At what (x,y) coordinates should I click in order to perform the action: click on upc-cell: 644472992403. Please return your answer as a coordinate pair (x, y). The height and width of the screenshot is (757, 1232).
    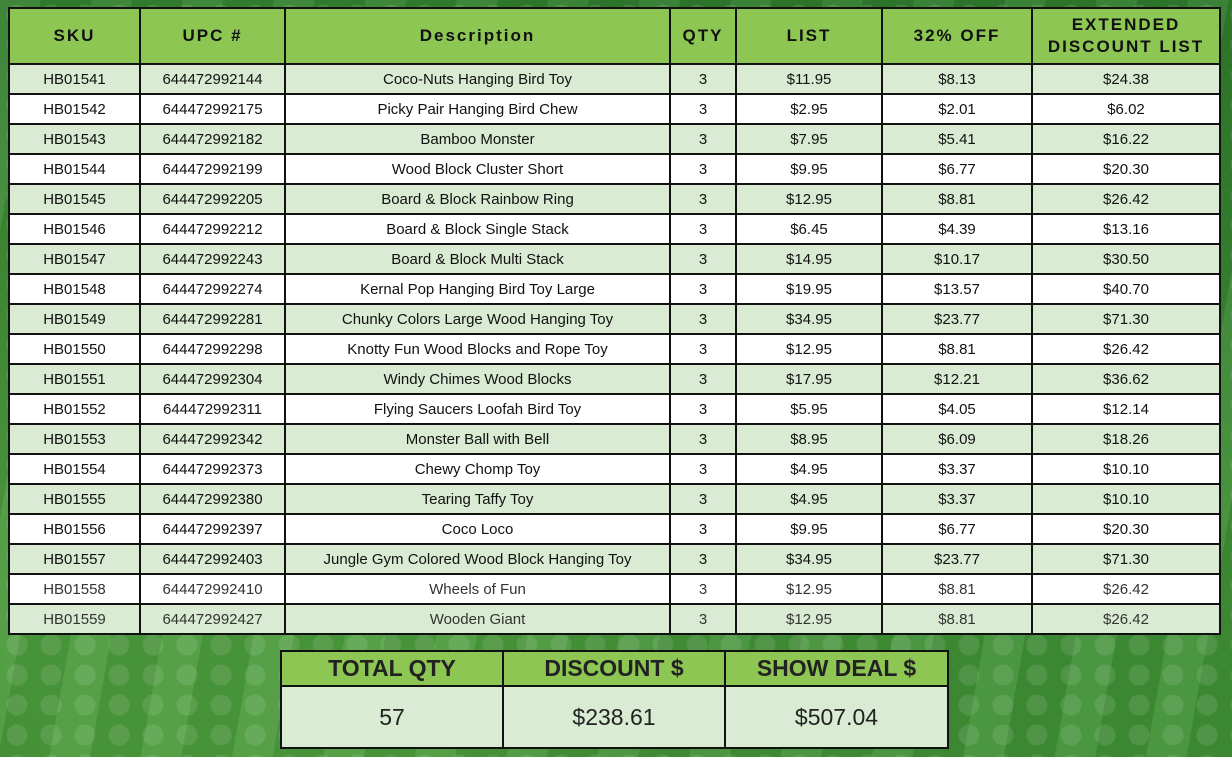
    Looking at the image, I should click on (212, 559).